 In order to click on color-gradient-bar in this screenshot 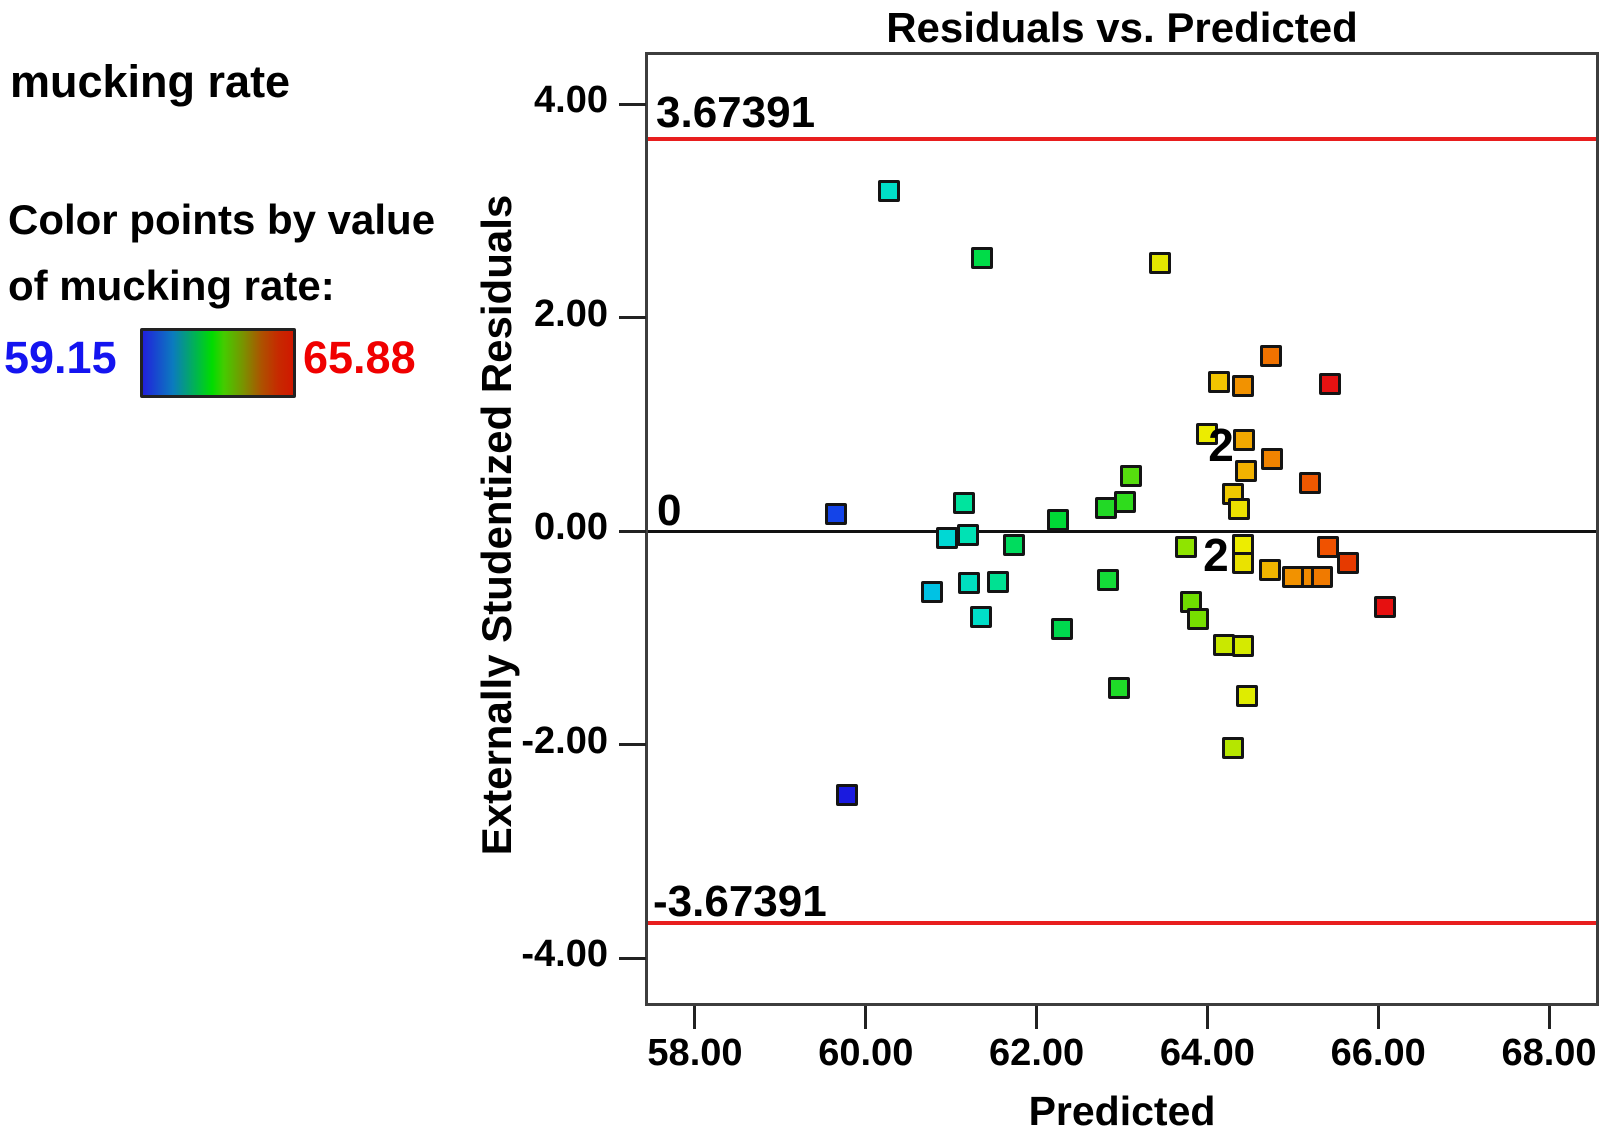, I will do `click(218, 363)`.